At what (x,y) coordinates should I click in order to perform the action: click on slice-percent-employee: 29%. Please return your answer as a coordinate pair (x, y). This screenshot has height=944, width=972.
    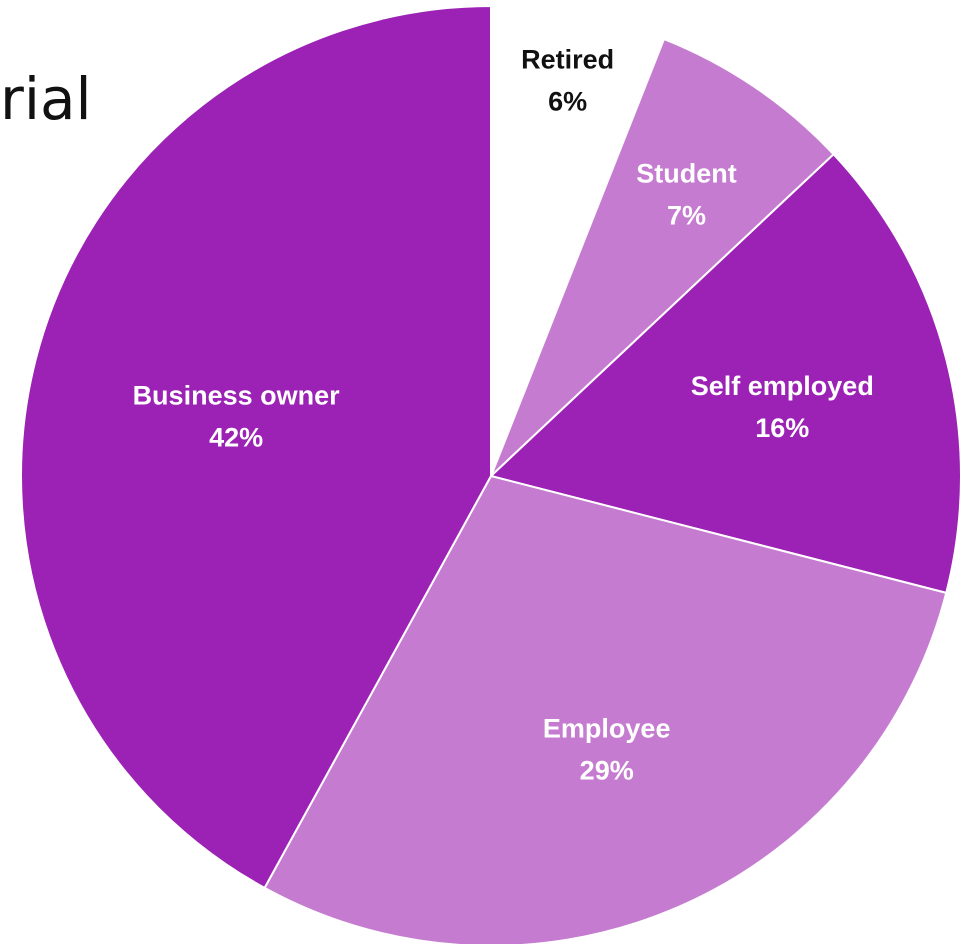
    Looking at the image, I should click on (607, 770).